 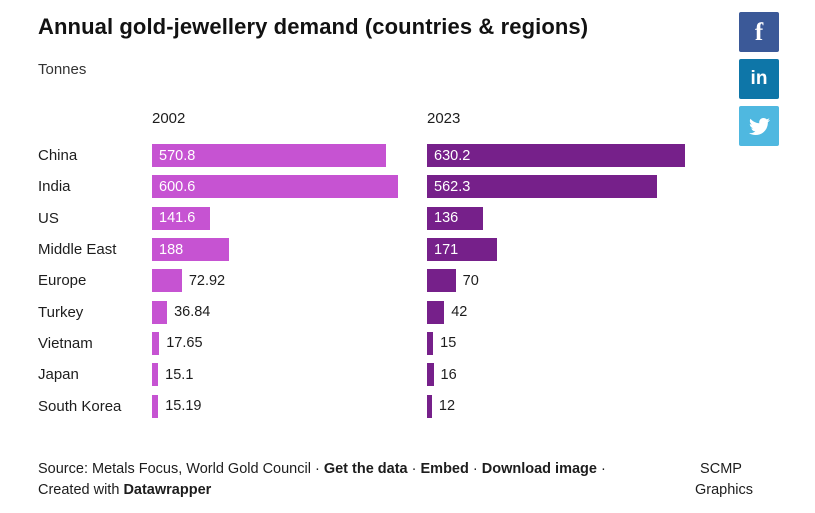 What do you see at coordinates (289, 405) in the screenshot?
I see `bar-cell-2002: 15.19` at bounding box center [289, 405].